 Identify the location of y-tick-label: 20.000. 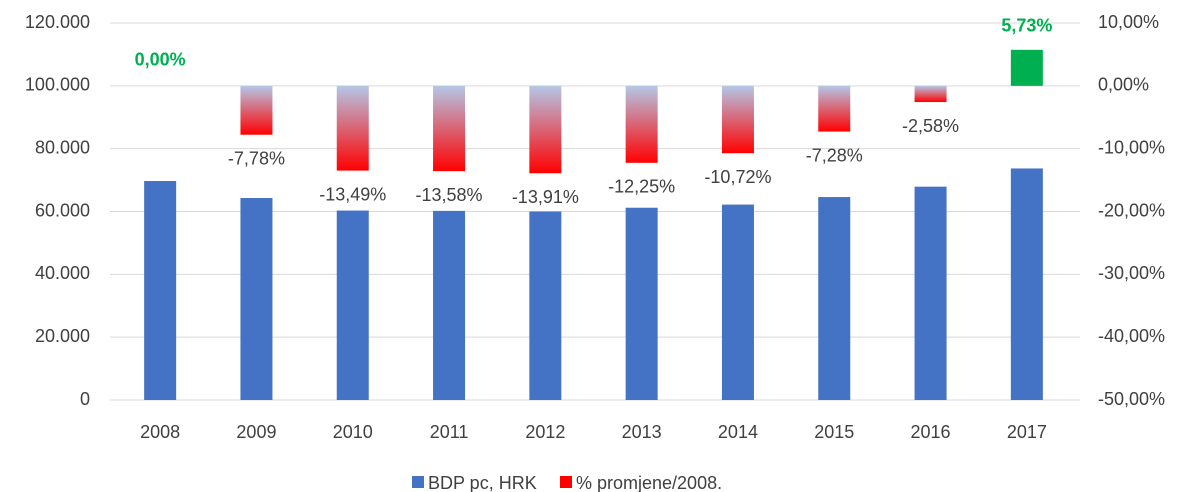
(62, 336).